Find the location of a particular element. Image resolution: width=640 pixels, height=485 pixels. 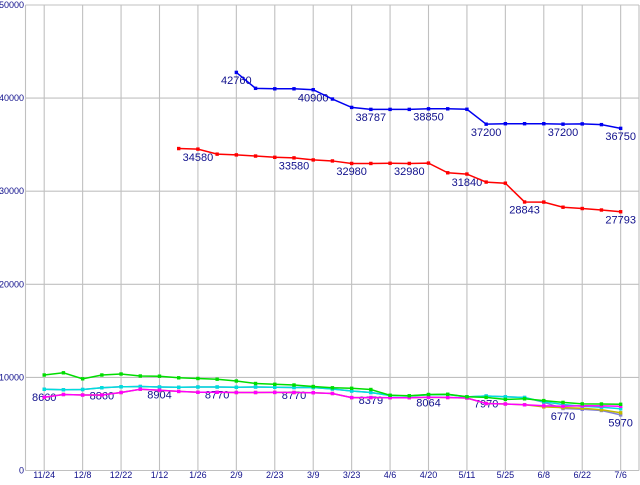

svg-text: 34580 is located at coordinates (198, 158).